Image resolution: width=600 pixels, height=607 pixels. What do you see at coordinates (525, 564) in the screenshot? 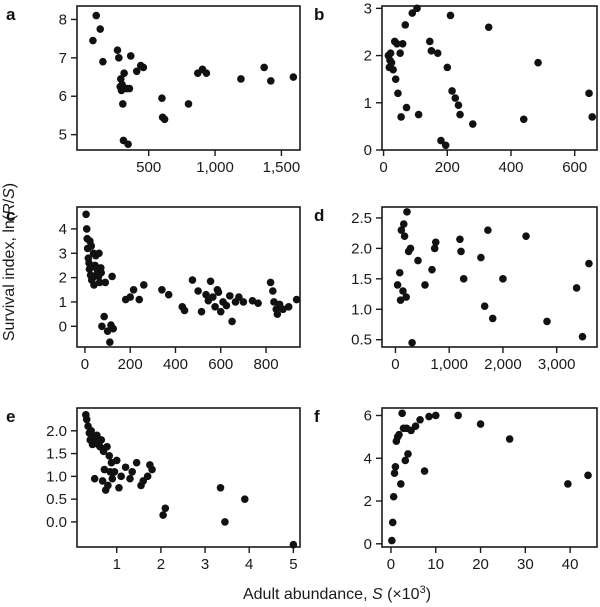
I see `x-tick-label: 30` at bounding box center [525, 564].